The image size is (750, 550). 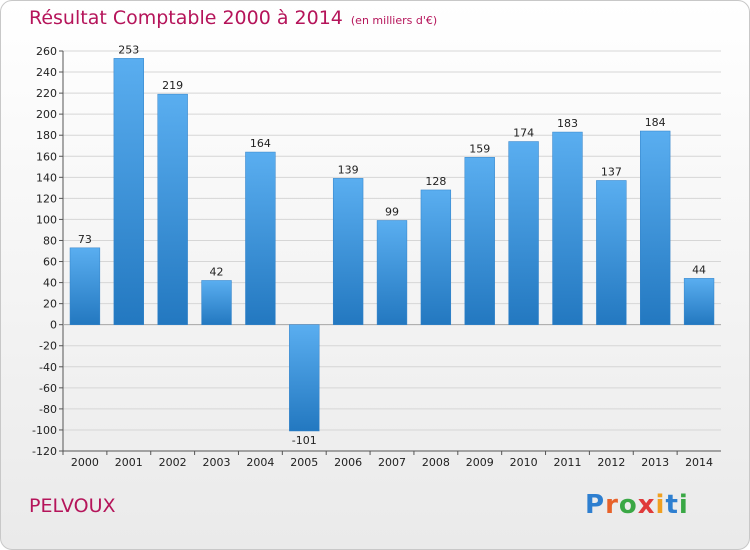 I want to click on bar-2011, so click(x=567, y=228).